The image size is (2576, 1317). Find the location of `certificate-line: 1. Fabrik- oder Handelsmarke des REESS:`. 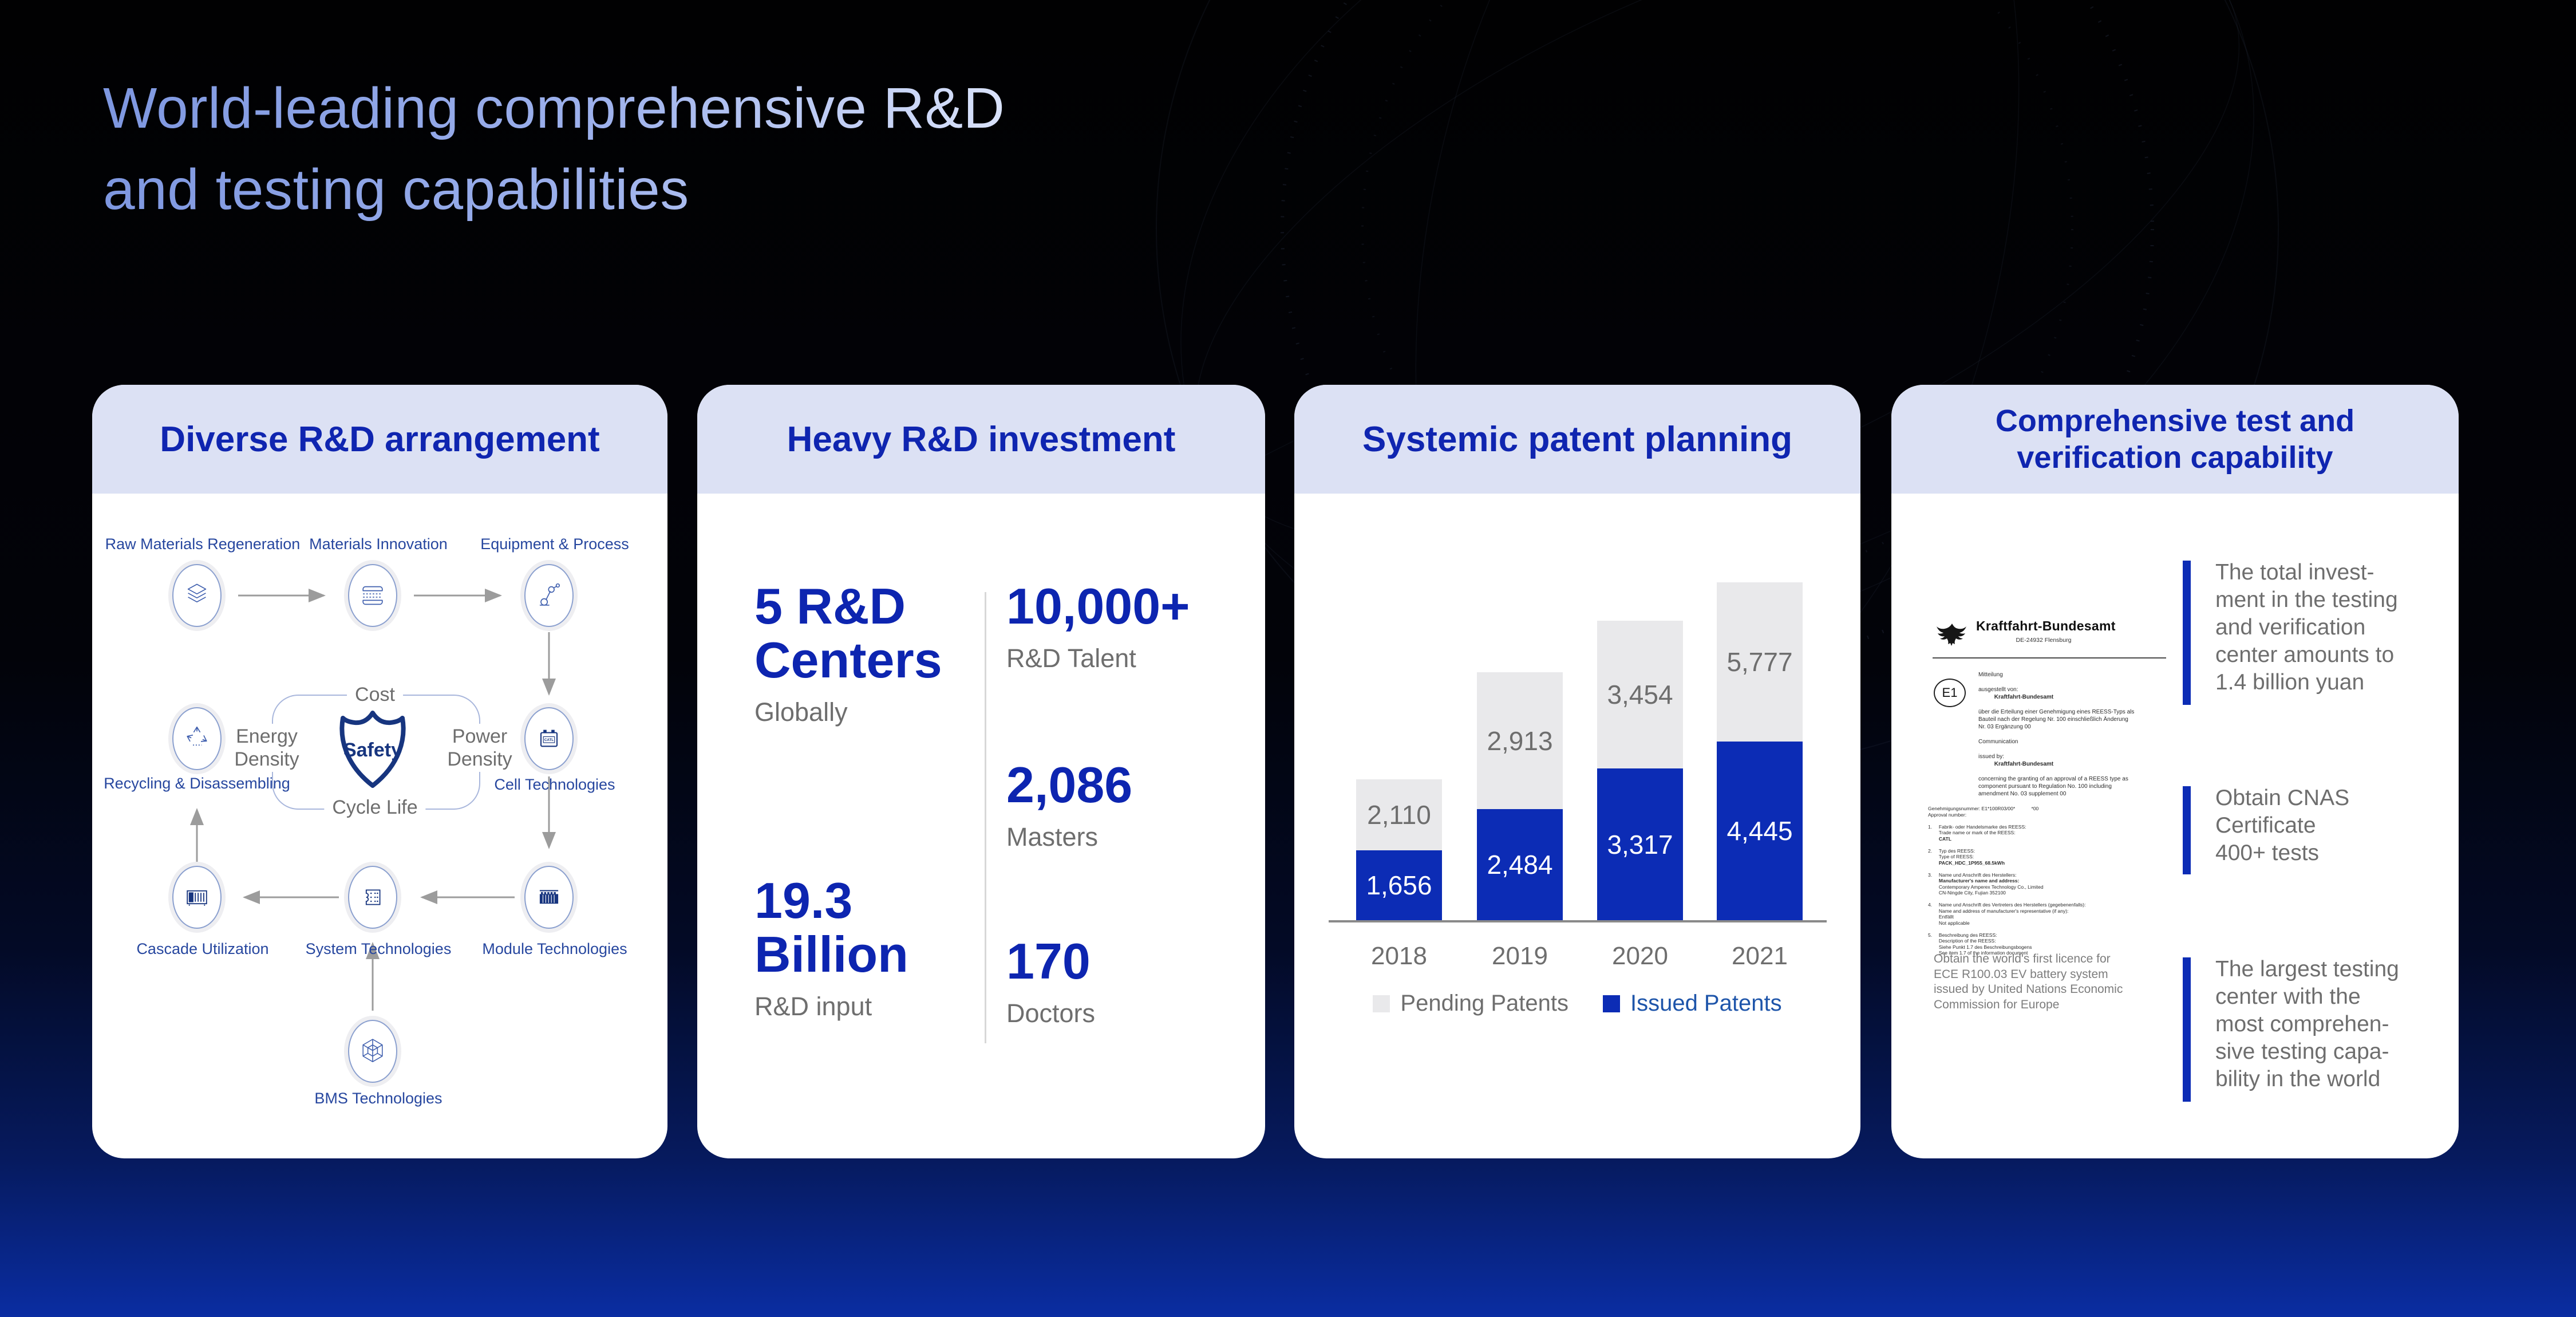

certificate-line: 1. Fabrik- oder Handelsmarke des REESS: is located at coordinates (1977, 826).